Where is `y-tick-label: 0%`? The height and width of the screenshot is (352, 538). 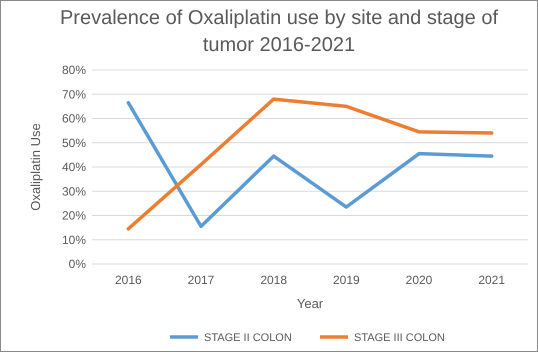
y-tick-label: 0% is located at coordinates (77, 264).